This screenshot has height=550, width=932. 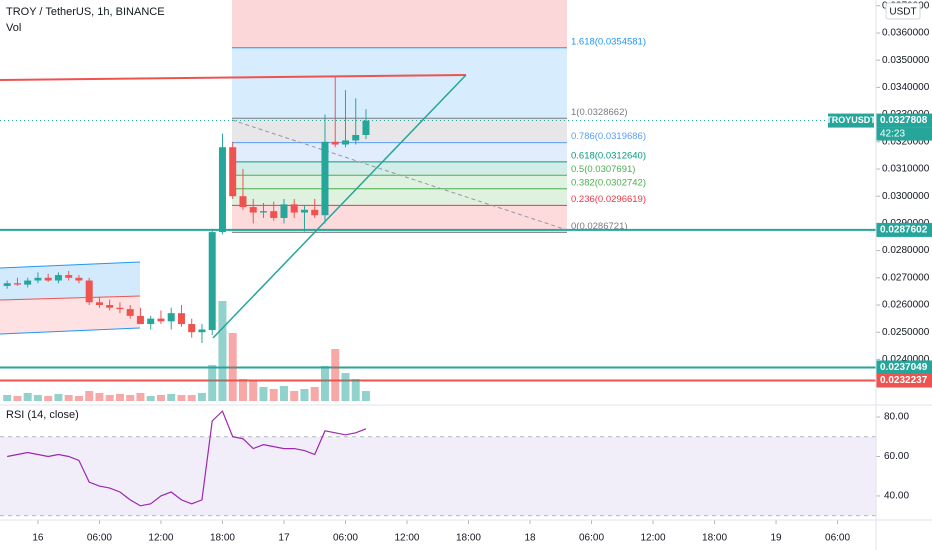 What do you see at coordinates (776, 538) in the screenshot?
I see `x-tick-label: 19` at bounding box center [776, 538].